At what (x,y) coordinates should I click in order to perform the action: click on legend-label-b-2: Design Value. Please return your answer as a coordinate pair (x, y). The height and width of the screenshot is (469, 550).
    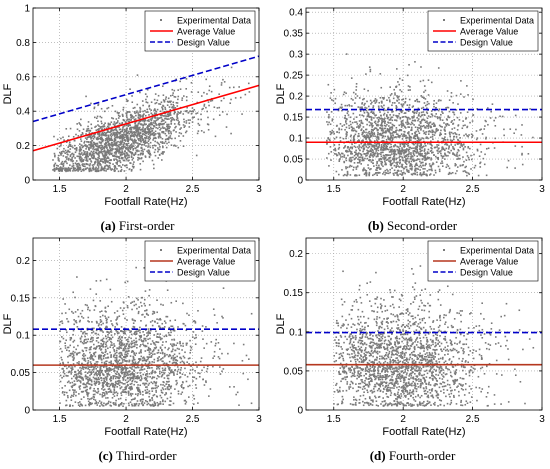
    Looking at the image, I should click on (486, 43).